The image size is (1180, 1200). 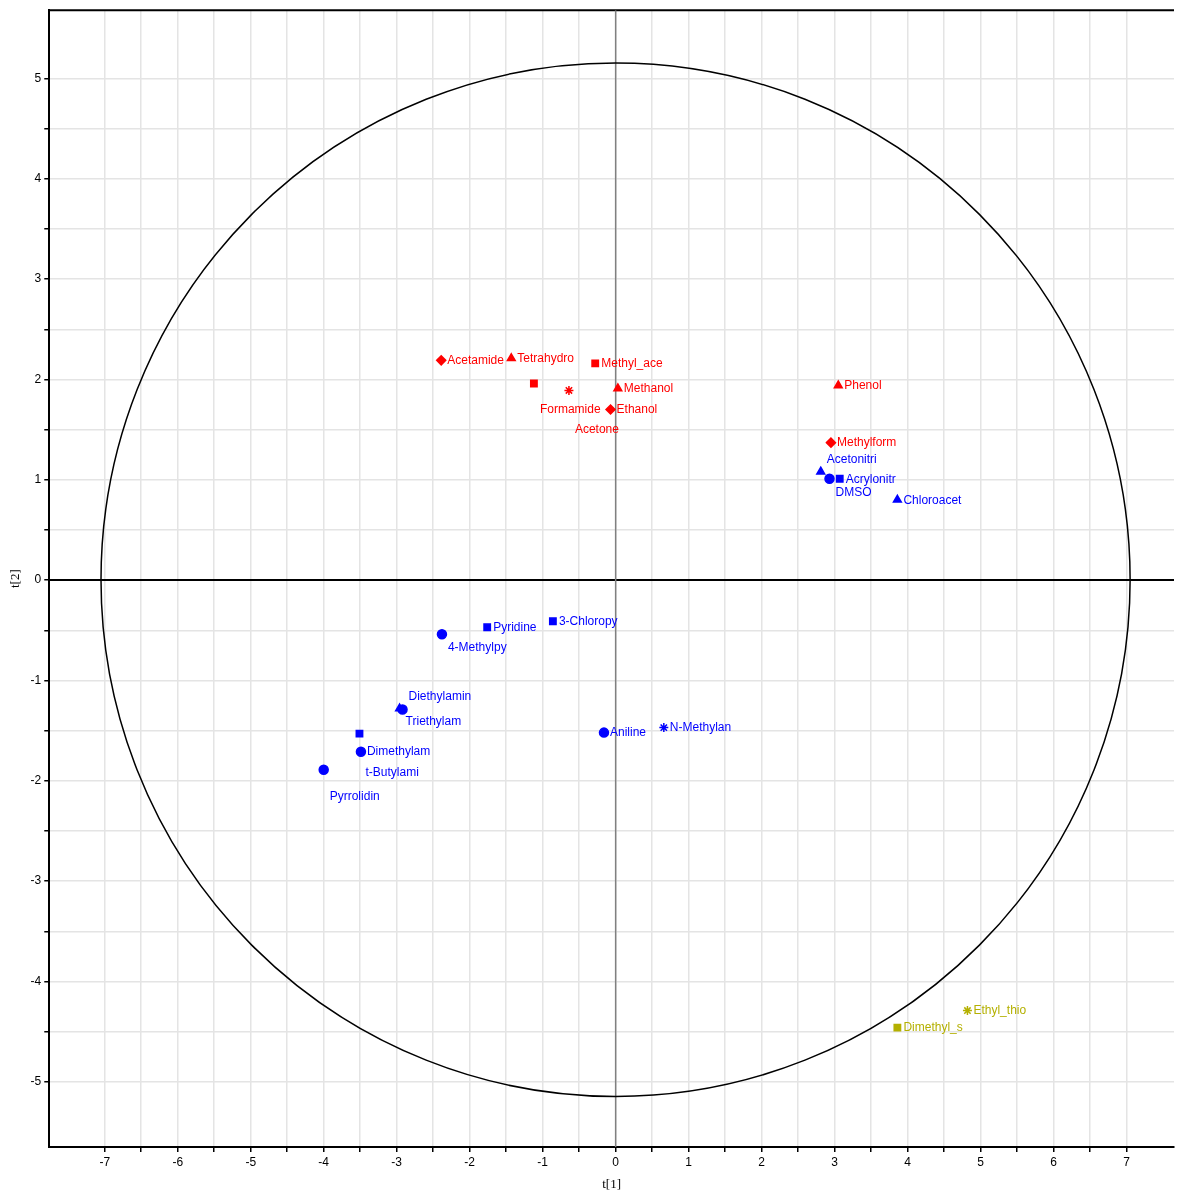 What do you see at coordinates (354, 795) in the screenshot?
I see `annotation: Pyrrolidin` at bounding box center [354, 795].